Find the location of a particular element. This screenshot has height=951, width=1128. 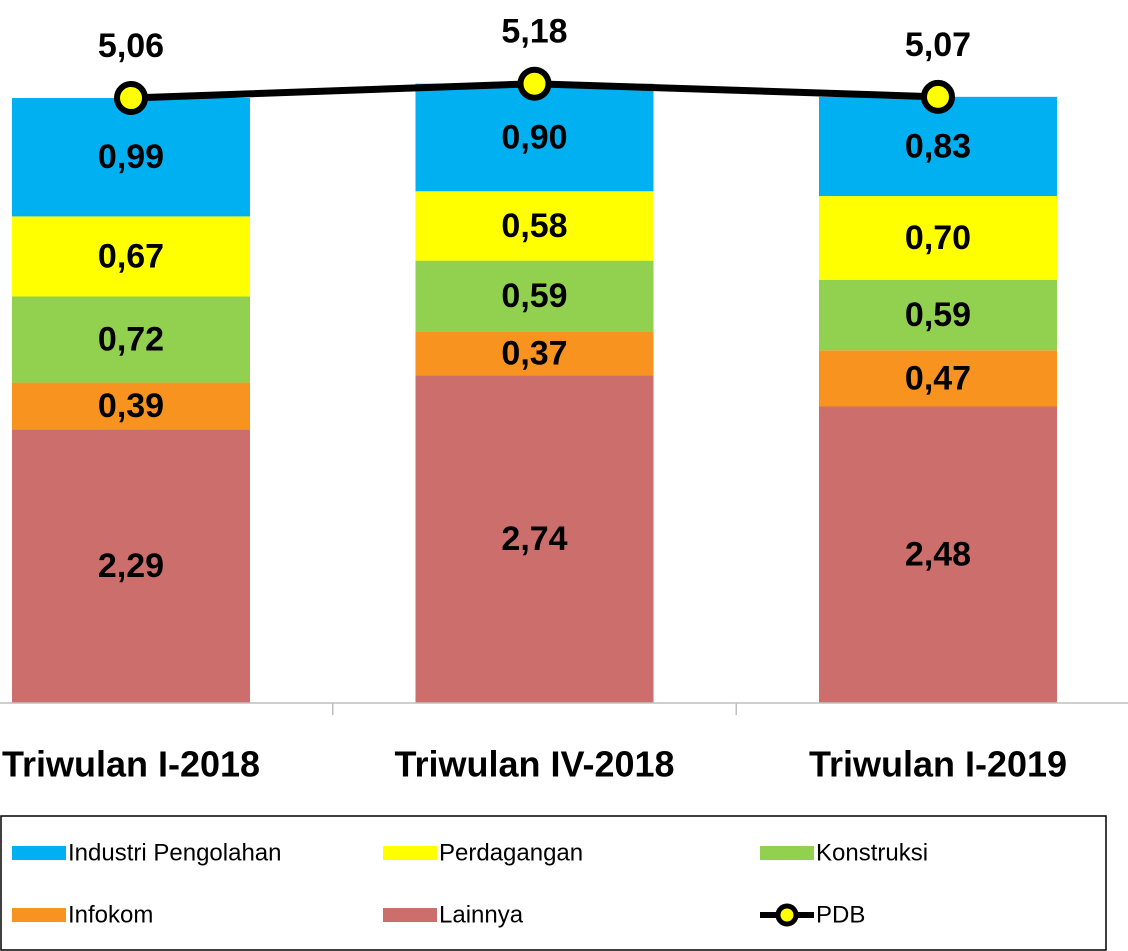

data-label: 0,67 is located at coordinates (131, 256).